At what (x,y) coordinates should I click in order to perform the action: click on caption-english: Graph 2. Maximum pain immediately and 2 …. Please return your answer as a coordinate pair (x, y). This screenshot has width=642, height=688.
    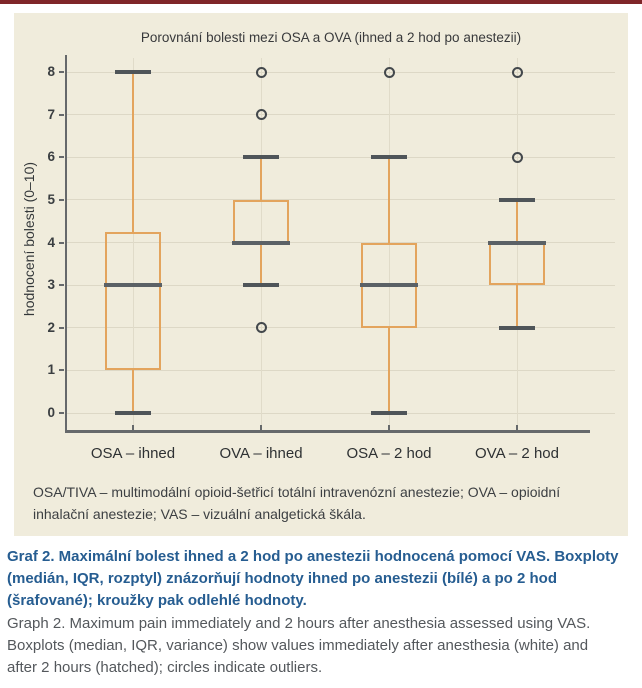
    Looking at the image, I should click on (299, 645).